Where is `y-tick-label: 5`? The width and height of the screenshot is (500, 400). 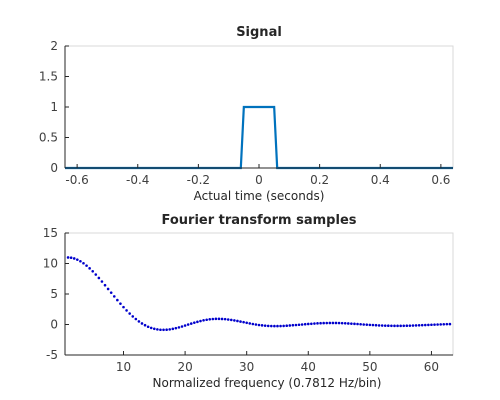 y-tick-label: 5 is located at coordinates (54, 294).